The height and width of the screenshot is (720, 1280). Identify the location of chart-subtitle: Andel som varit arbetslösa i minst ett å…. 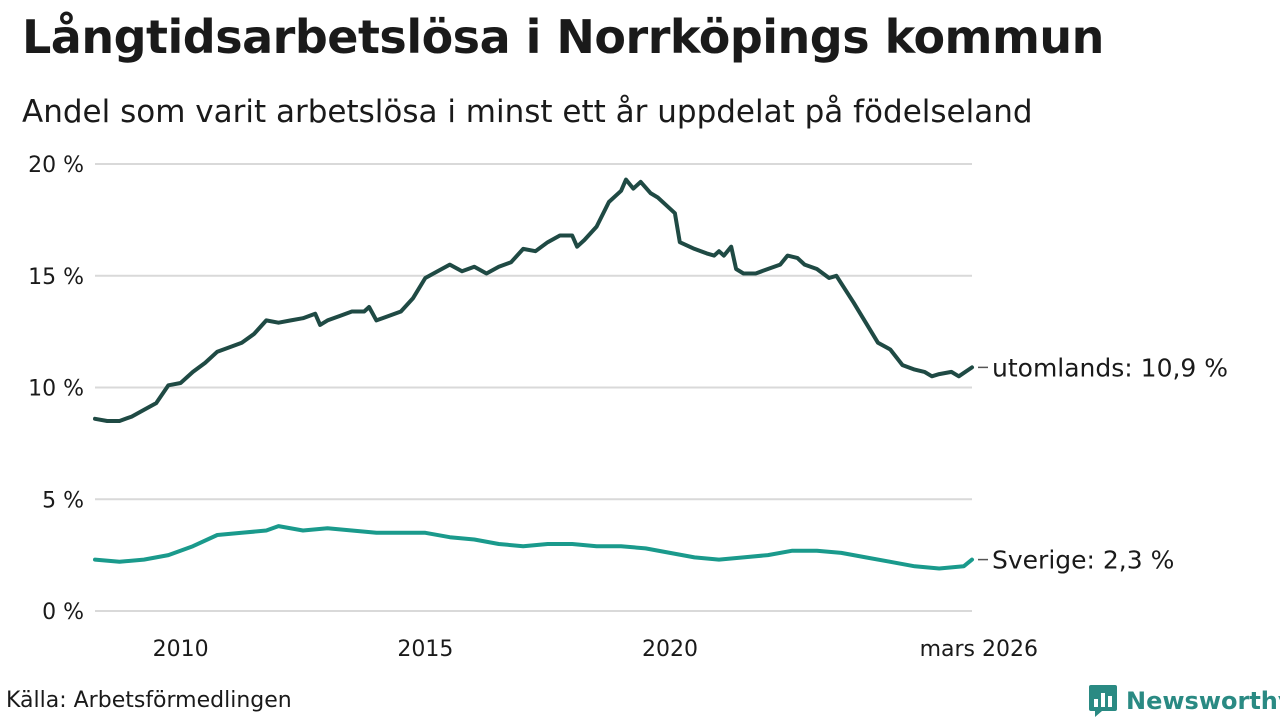
(527, 112).